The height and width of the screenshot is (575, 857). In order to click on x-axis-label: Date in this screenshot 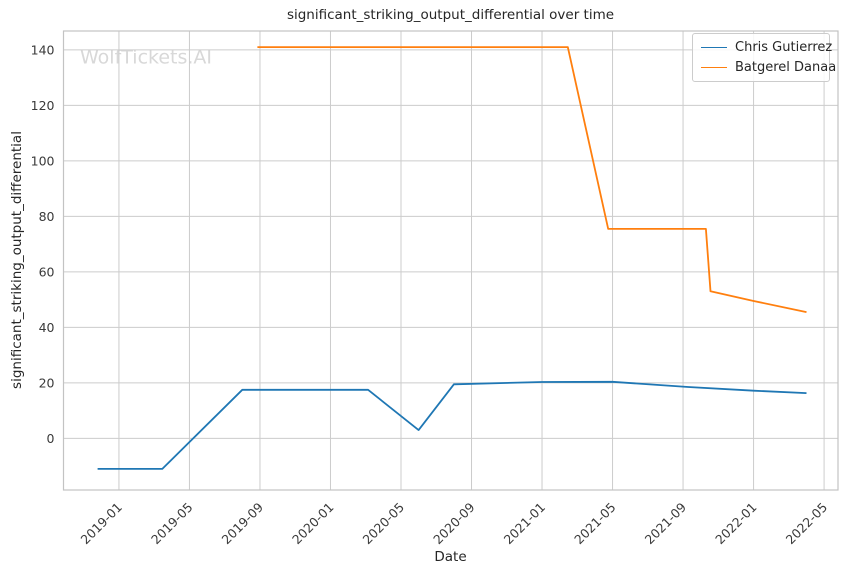, I will do `click(450, 557)`.